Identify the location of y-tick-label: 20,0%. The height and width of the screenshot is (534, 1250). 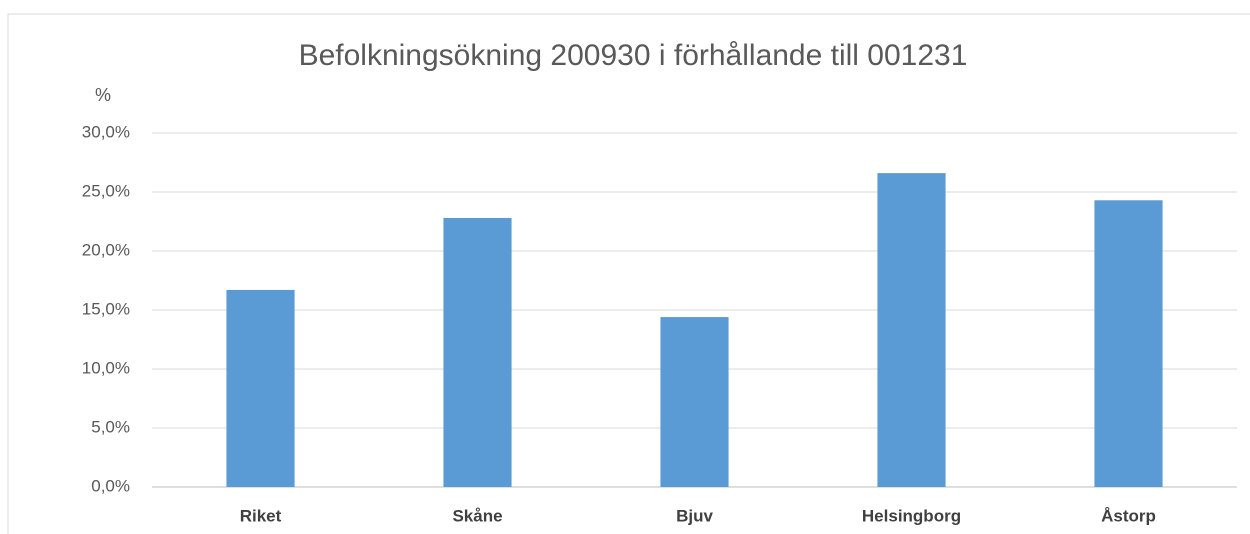
(106, 249).